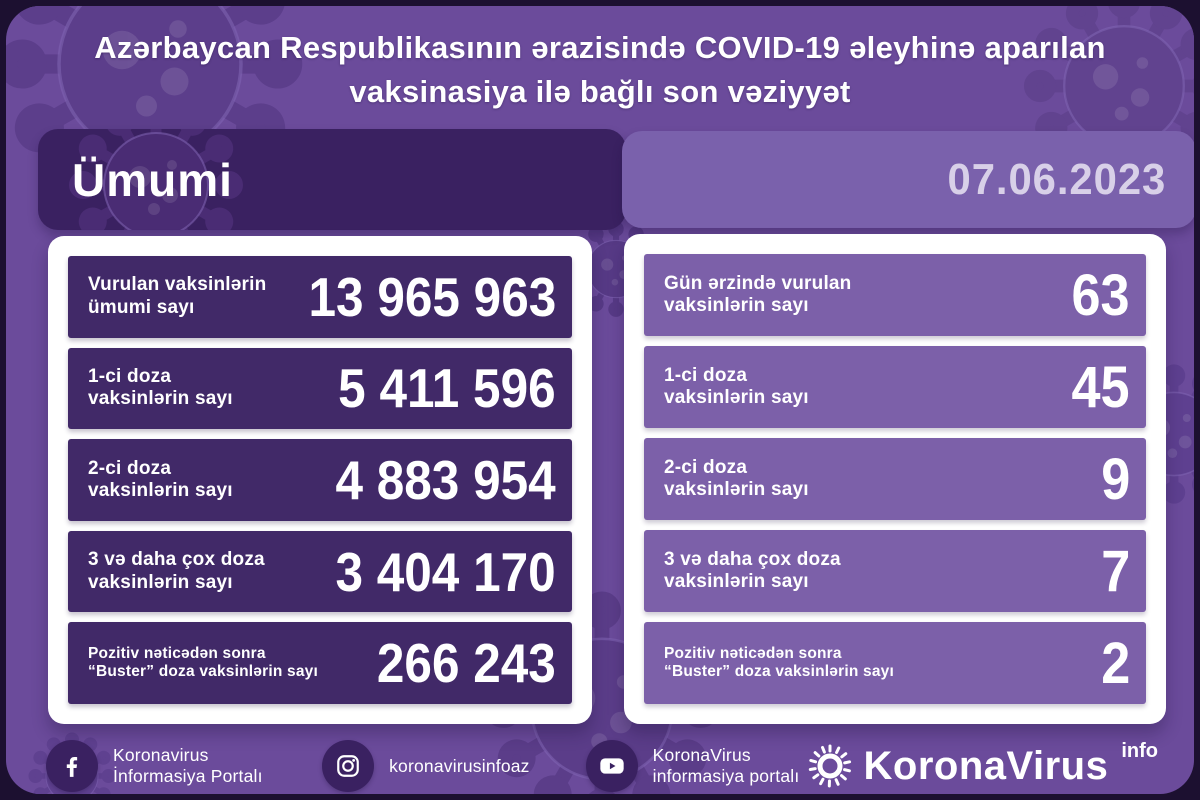 The height and width of the screenshot is (800, 1200). What do you see at coordinates (1056, 179) in the screenshot?
I see `report-date: 07.06.2023` at bounding box center [1056, 179].